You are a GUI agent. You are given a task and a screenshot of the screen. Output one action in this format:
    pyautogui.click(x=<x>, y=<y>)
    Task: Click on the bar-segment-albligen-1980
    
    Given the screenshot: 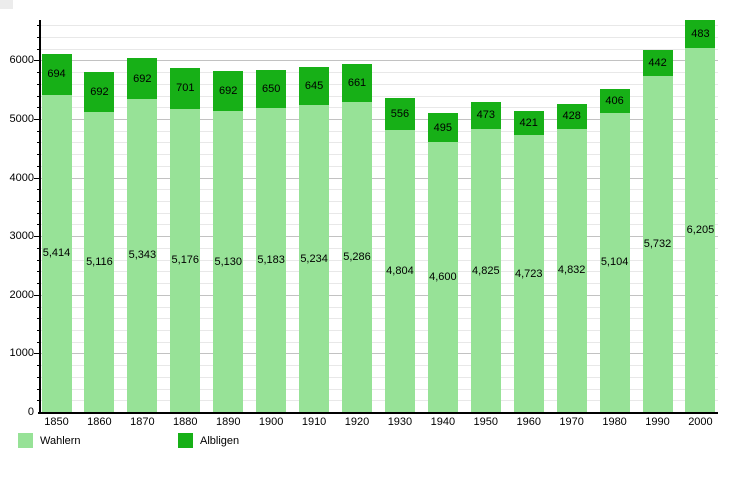 What is the action you would take?
    pyautogui.click(x=614, y=101)
    